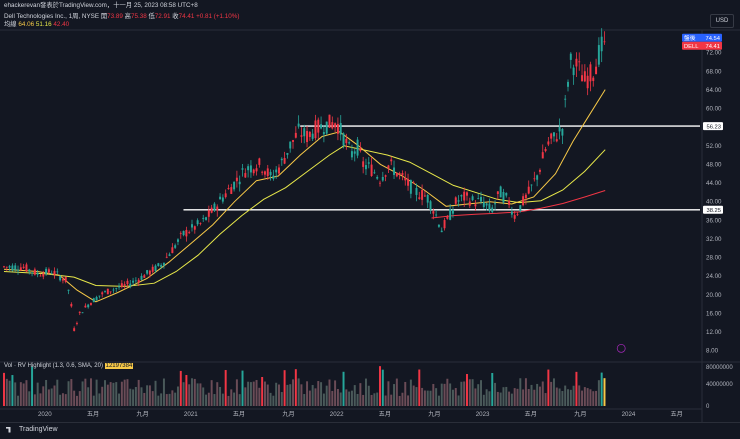  I want to click on tradingview-logo-icon, so click(8, 429).